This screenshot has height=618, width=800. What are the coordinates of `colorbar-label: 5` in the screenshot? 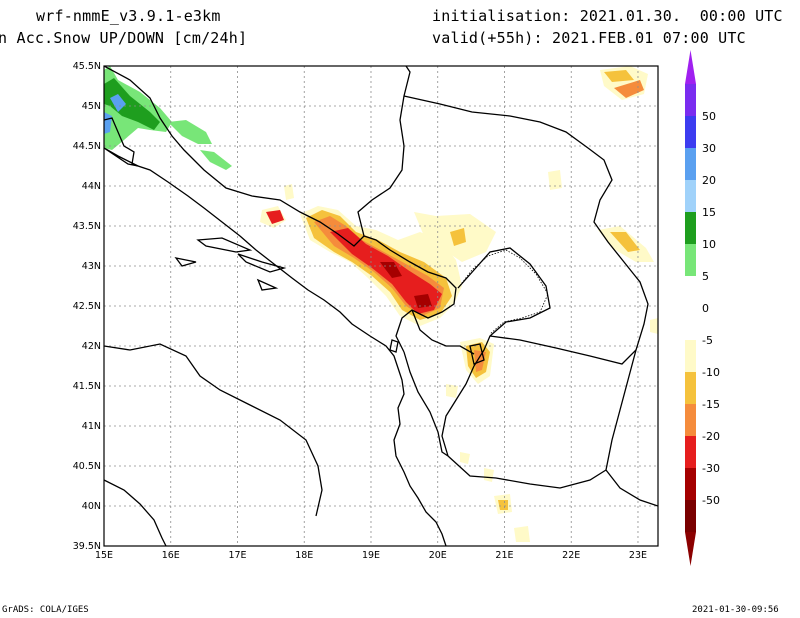 It's located at (705, 276).